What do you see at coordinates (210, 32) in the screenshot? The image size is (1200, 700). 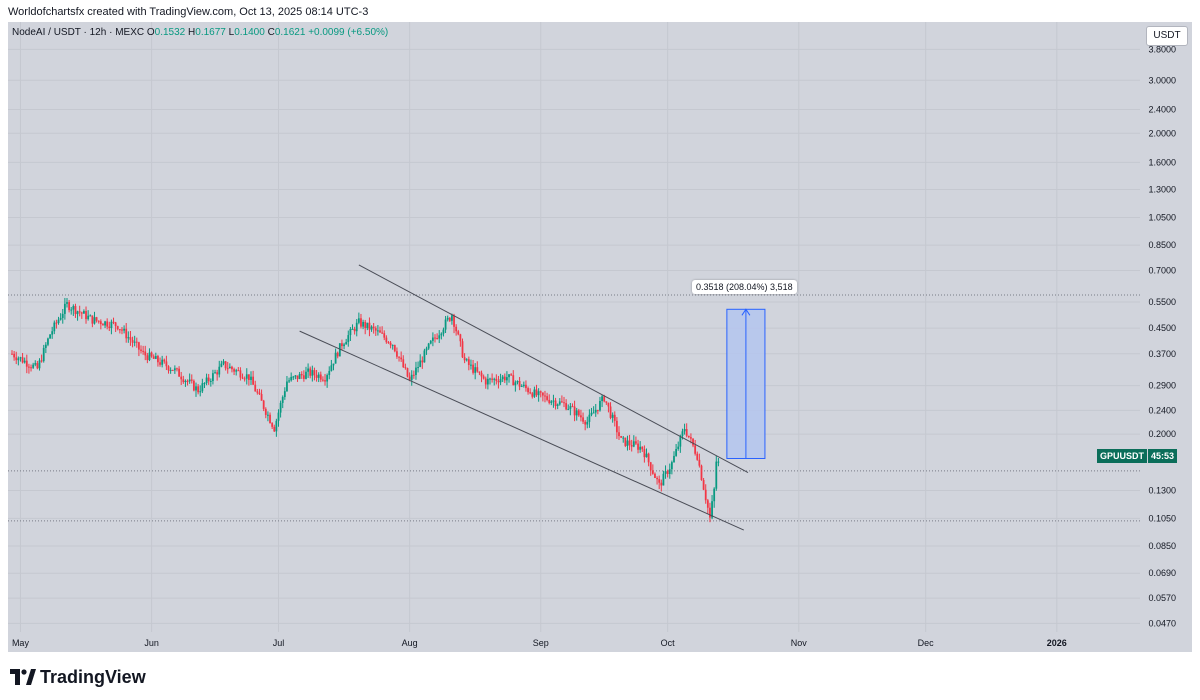 I see `high-value: 0.1677` at bounding box center [210, 32].